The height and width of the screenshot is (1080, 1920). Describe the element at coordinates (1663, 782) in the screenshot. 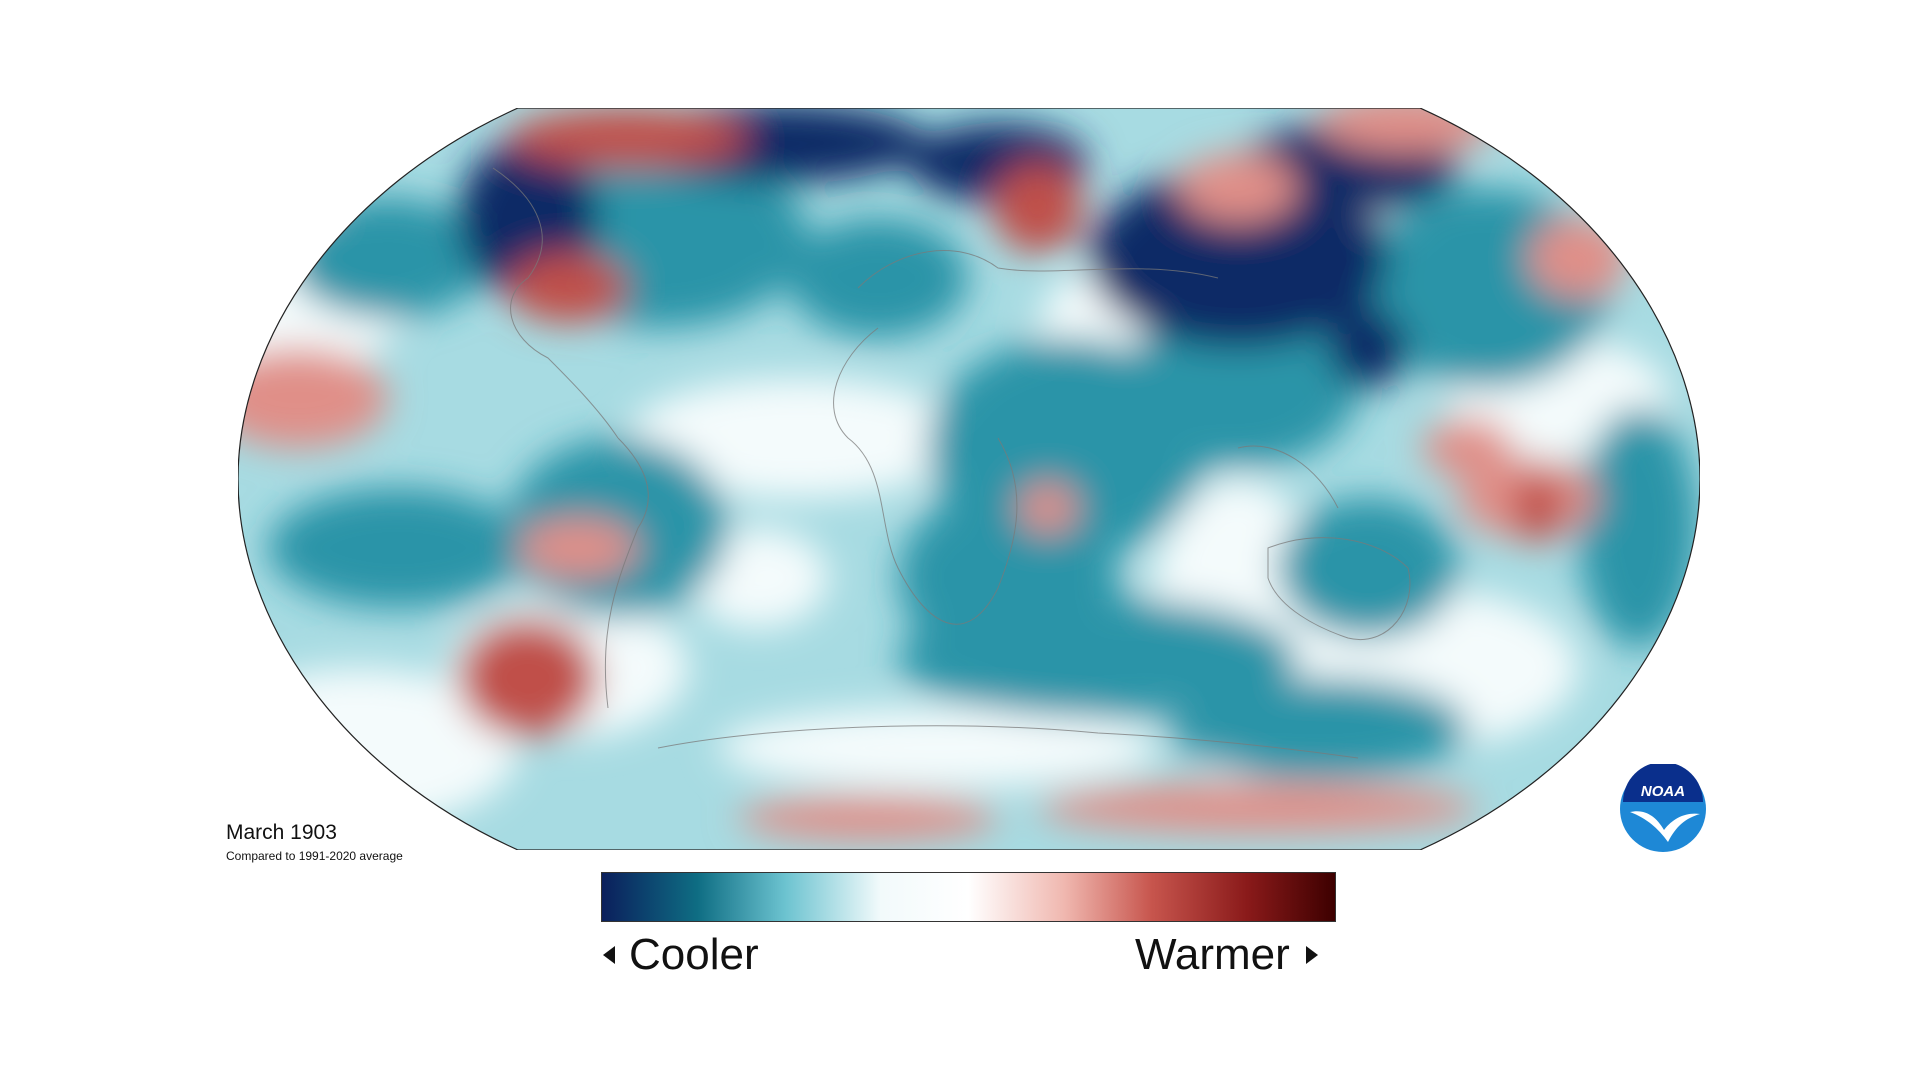

I see `logo-top-band` at that location.